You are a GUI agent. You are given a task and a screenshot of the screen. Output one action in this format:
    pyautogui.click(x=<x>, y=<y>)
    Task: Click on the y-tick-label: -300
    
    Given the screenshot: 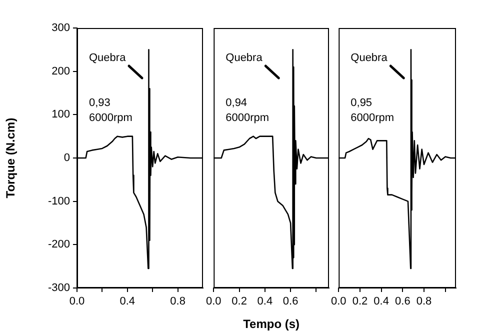 What is the action you would take?
    pyautogui.click(x=59, y=288)
    